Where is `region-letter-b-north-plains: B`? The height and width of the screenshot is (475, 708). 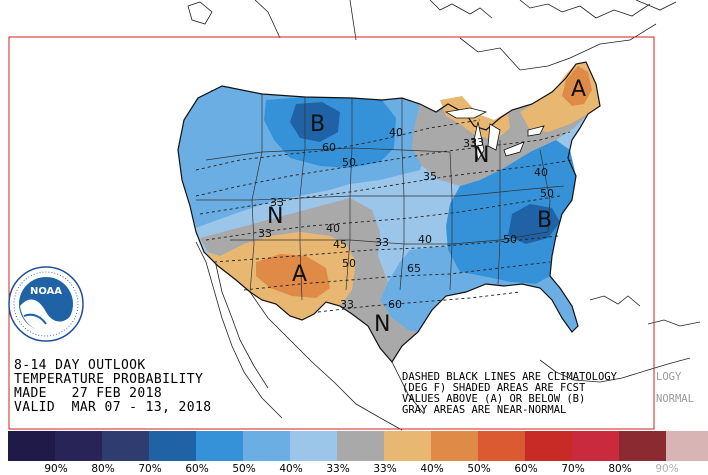 region-letter-b-north-plains: B is located at coordinates (318, 124).